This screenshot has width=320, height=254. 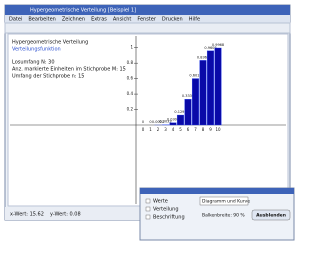 I want to click on menu-item: Ansicht, so click(x=122, y=20).